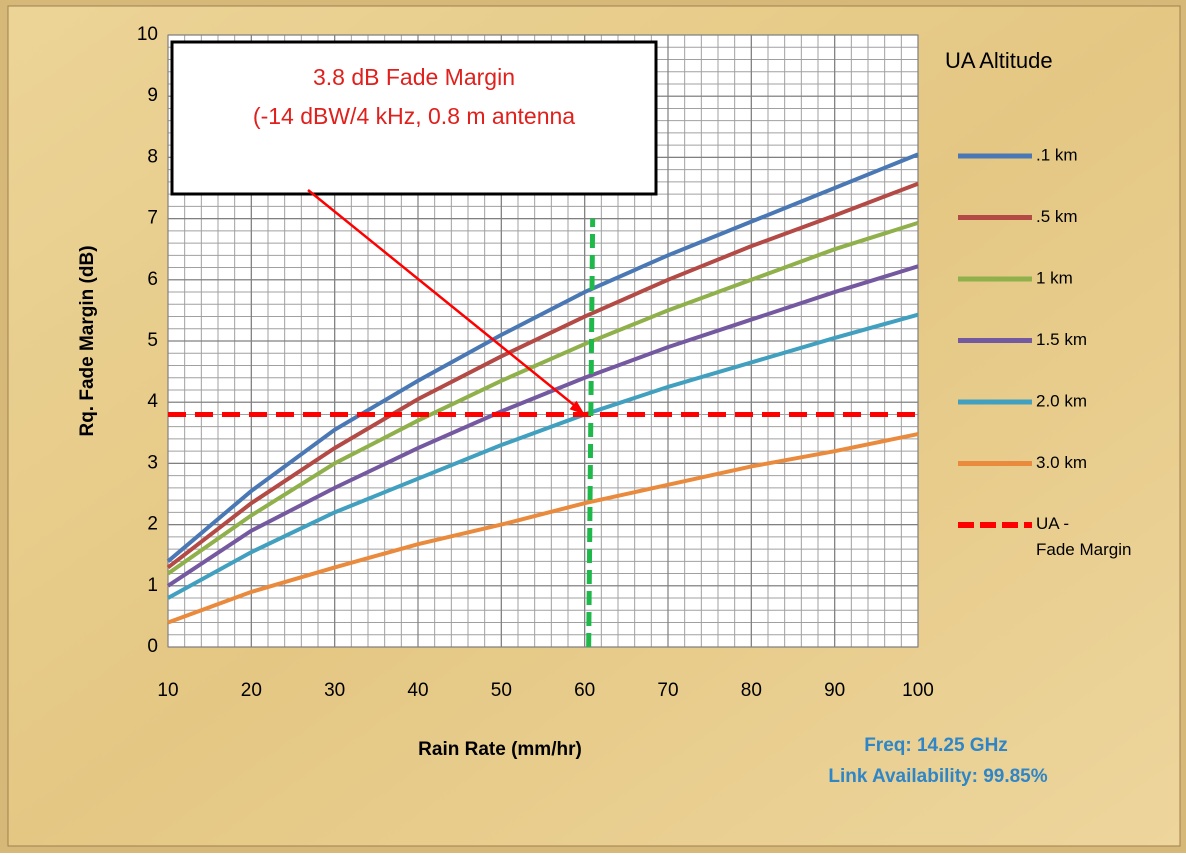  Describe the element at coordinates (1083, 536) in the screenshot. I see `legend-label: UA - Fade Margin` at that location.